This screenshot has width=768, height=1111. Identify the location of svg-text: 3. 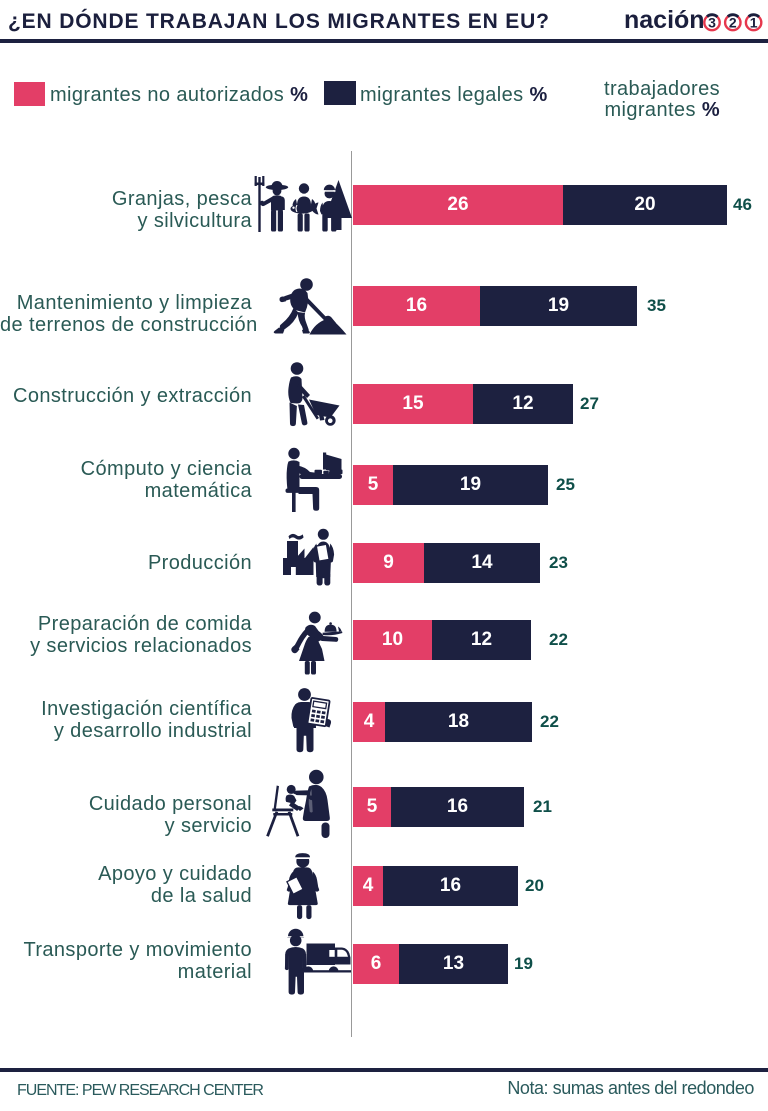
(712, 23).